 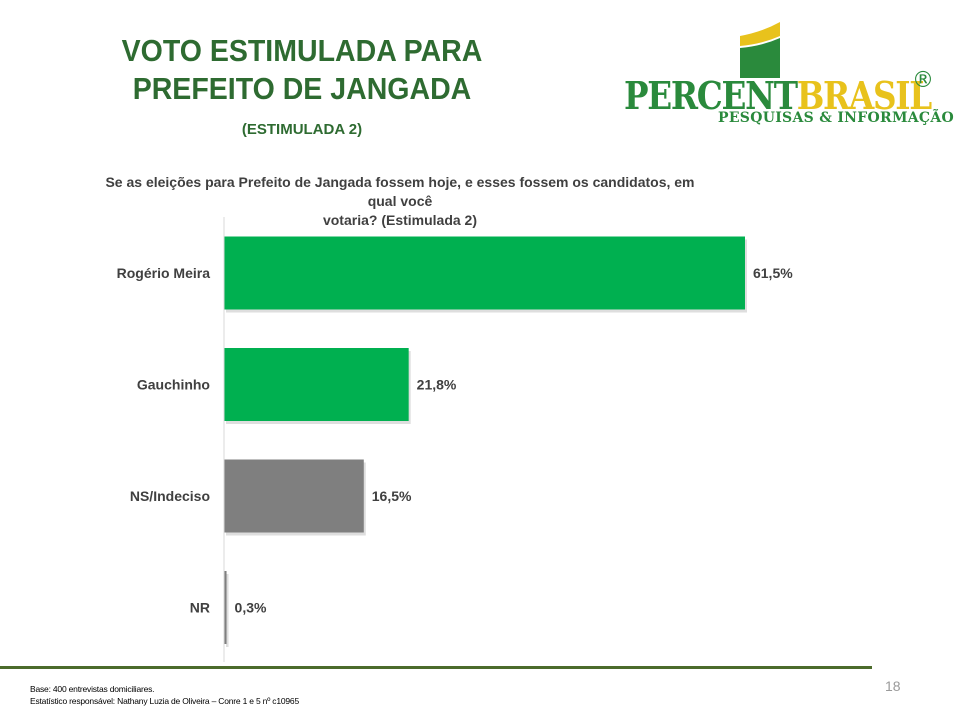 I want to click on title-line-2: PREFEITO DE JANGADA, so click(x=302, y=88).